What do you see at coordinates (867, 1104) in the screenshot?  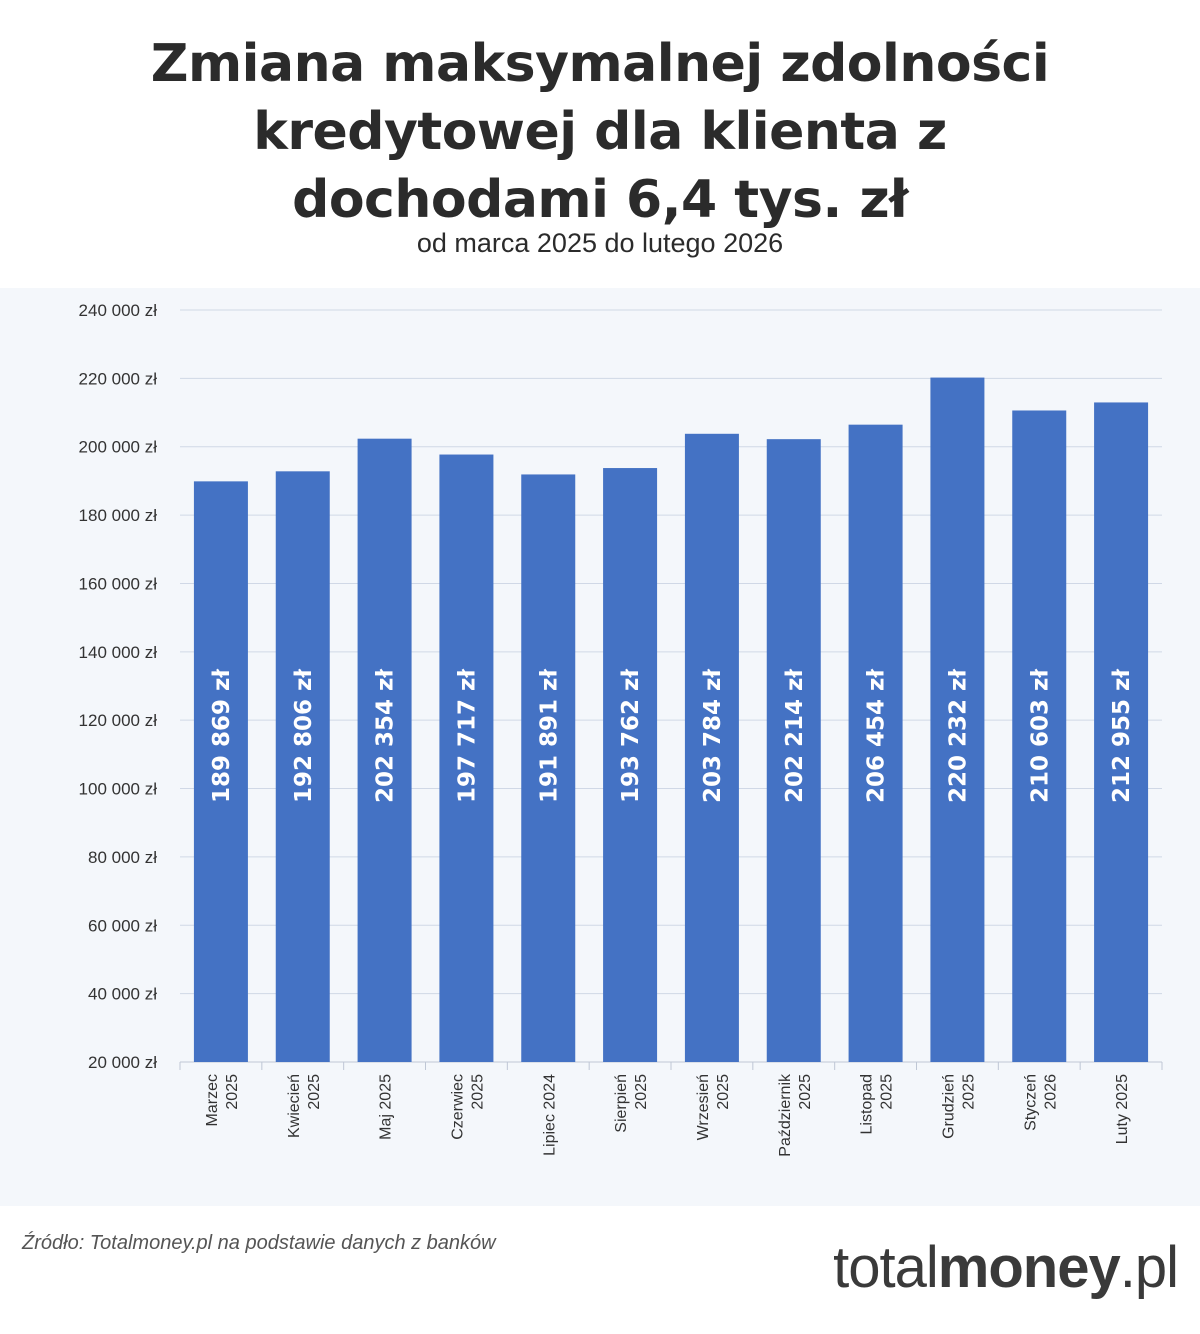 I see `x-category-label-line: Listopad` at bounding box center [867, 1104].